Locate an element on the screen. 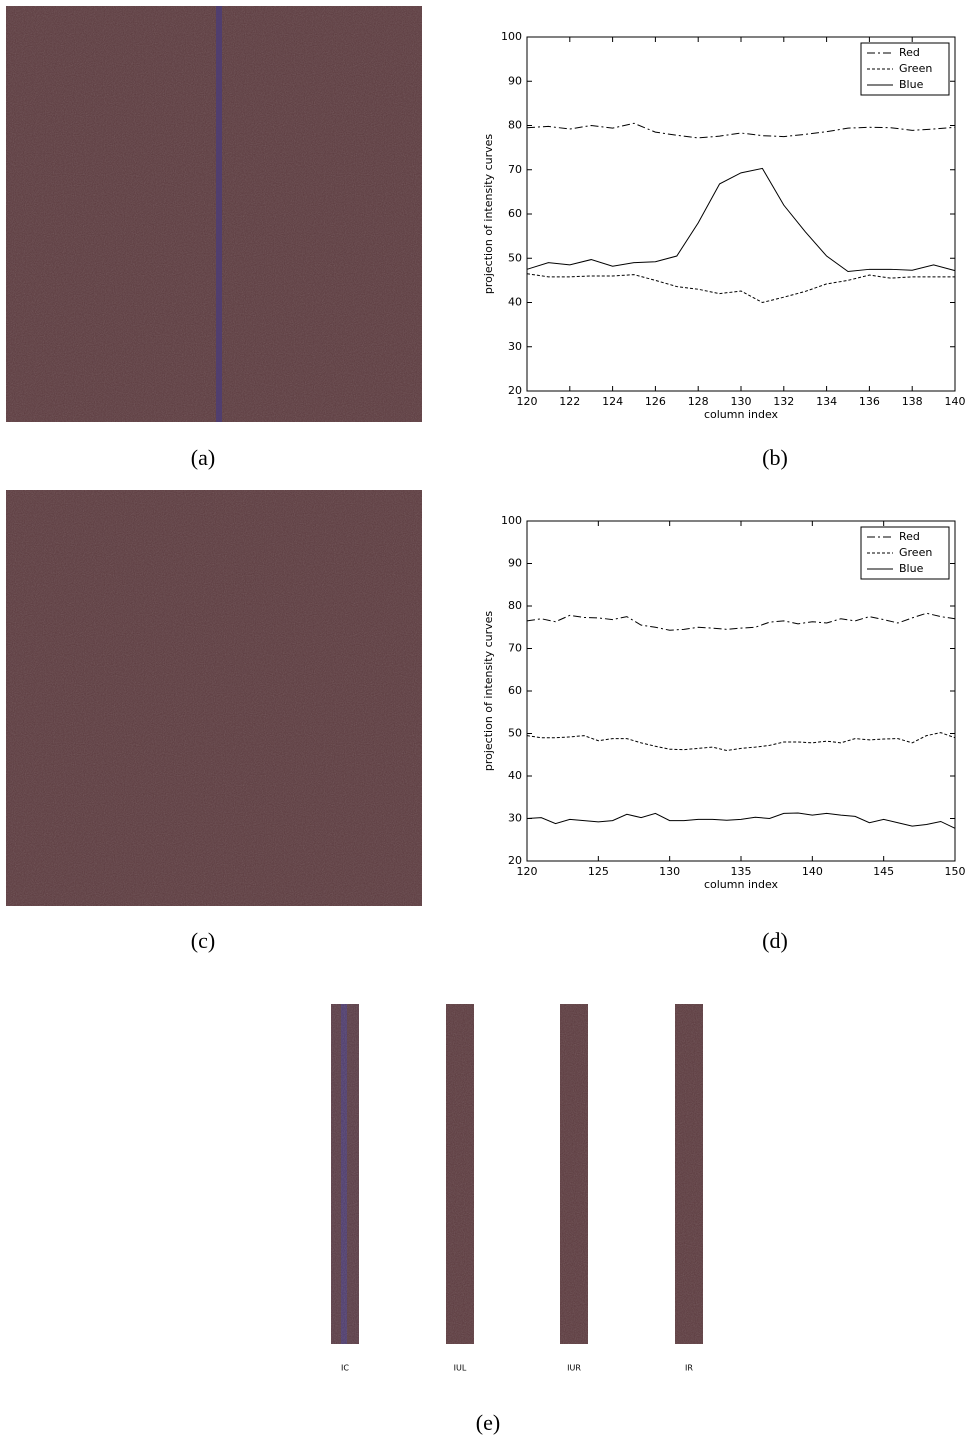 The image size is (967, 1439). strips is located at coordinates (517, 1174).